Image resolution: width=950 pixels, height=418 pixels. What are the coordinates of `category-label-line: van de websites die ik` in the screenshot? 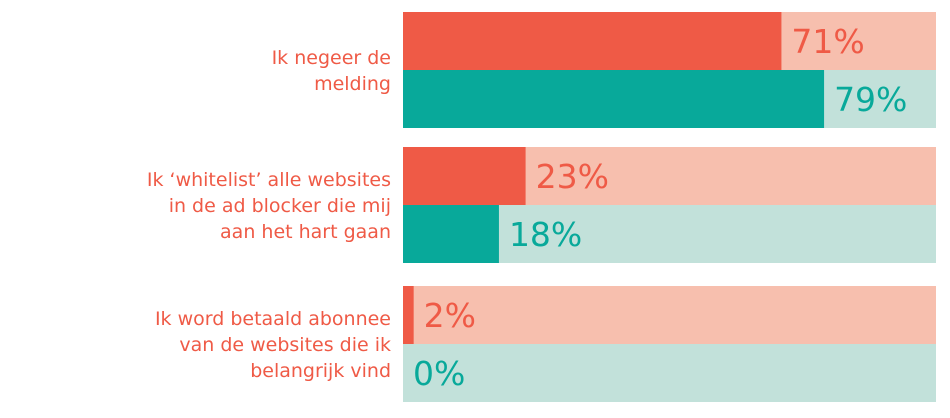 It's located at (285, 345).